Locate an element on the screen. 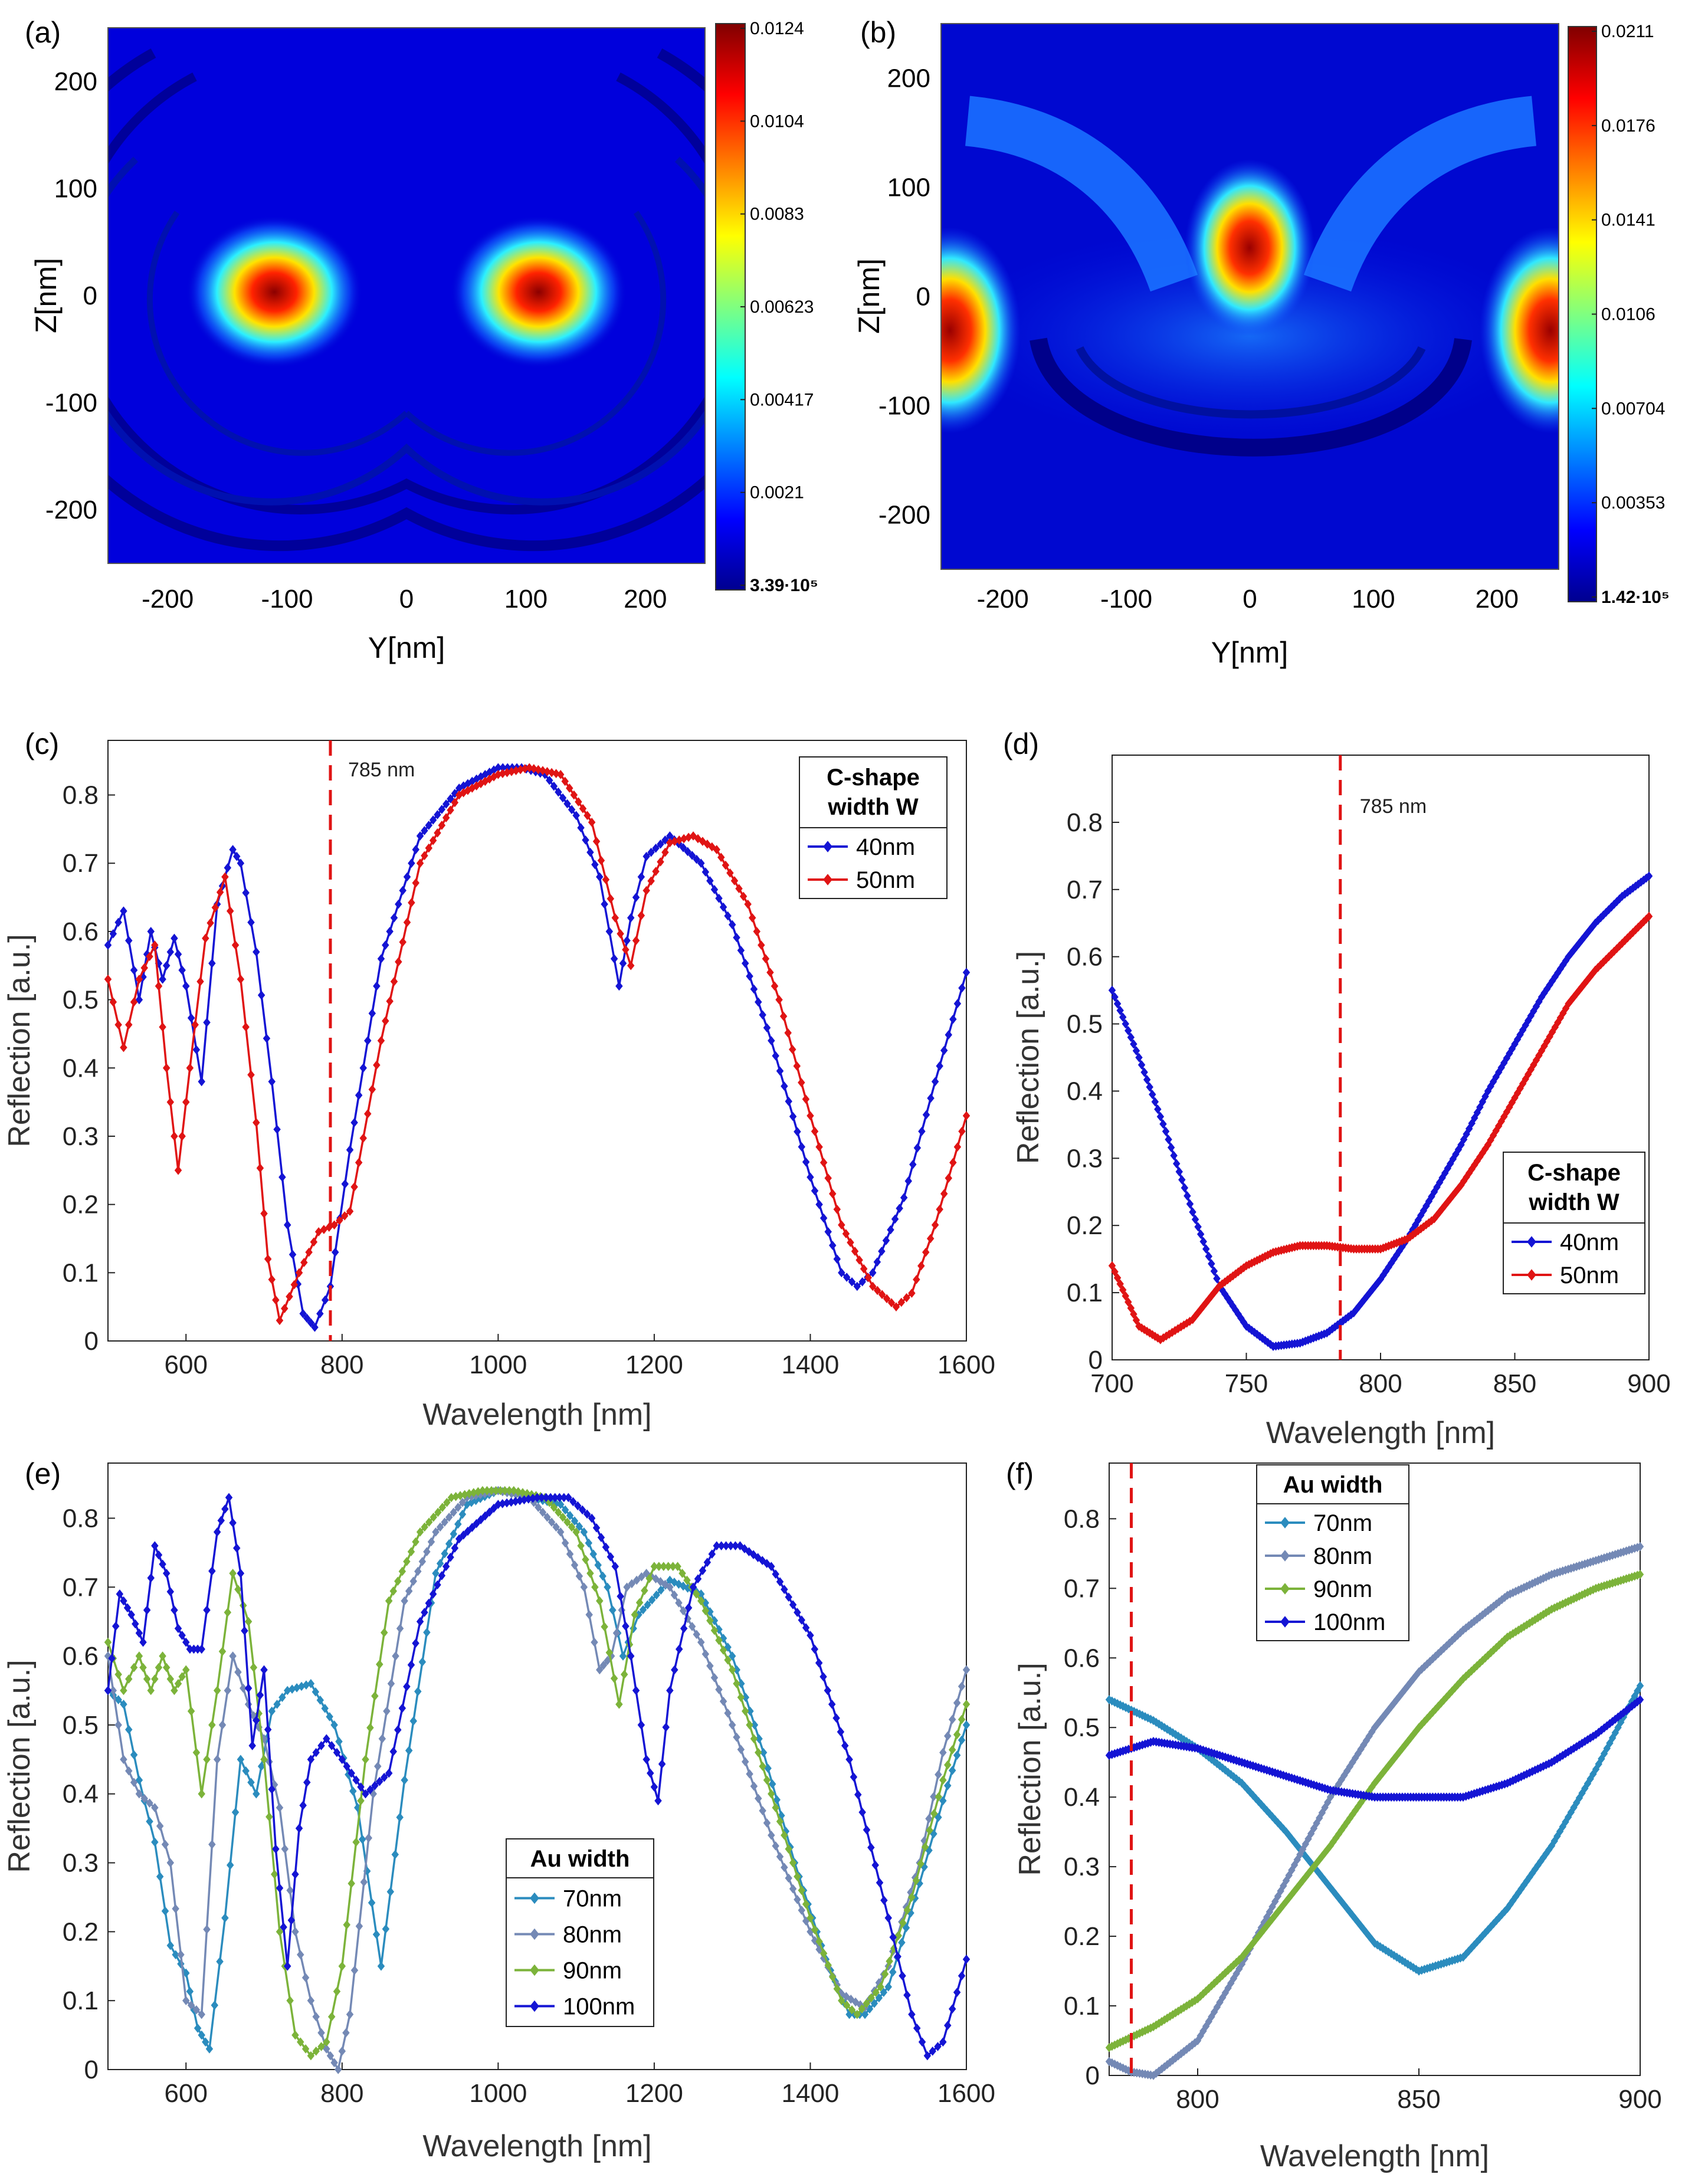  legend: Au width 70nm 80nm 90nm 100nm is located at coordinates (580, 1932).